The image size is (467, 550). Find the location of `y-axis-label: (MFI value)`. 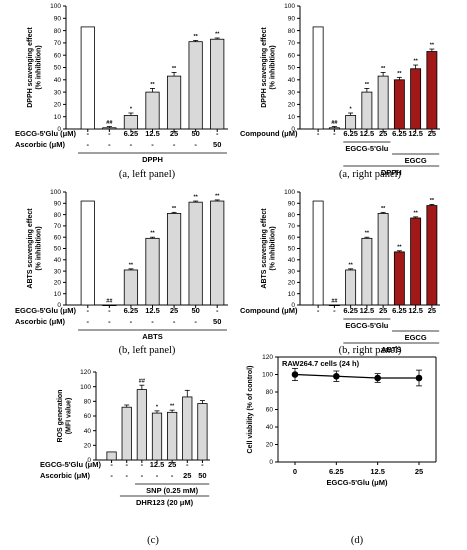

y-axis-label: (MFI value) is located at coordinates (69, 416).